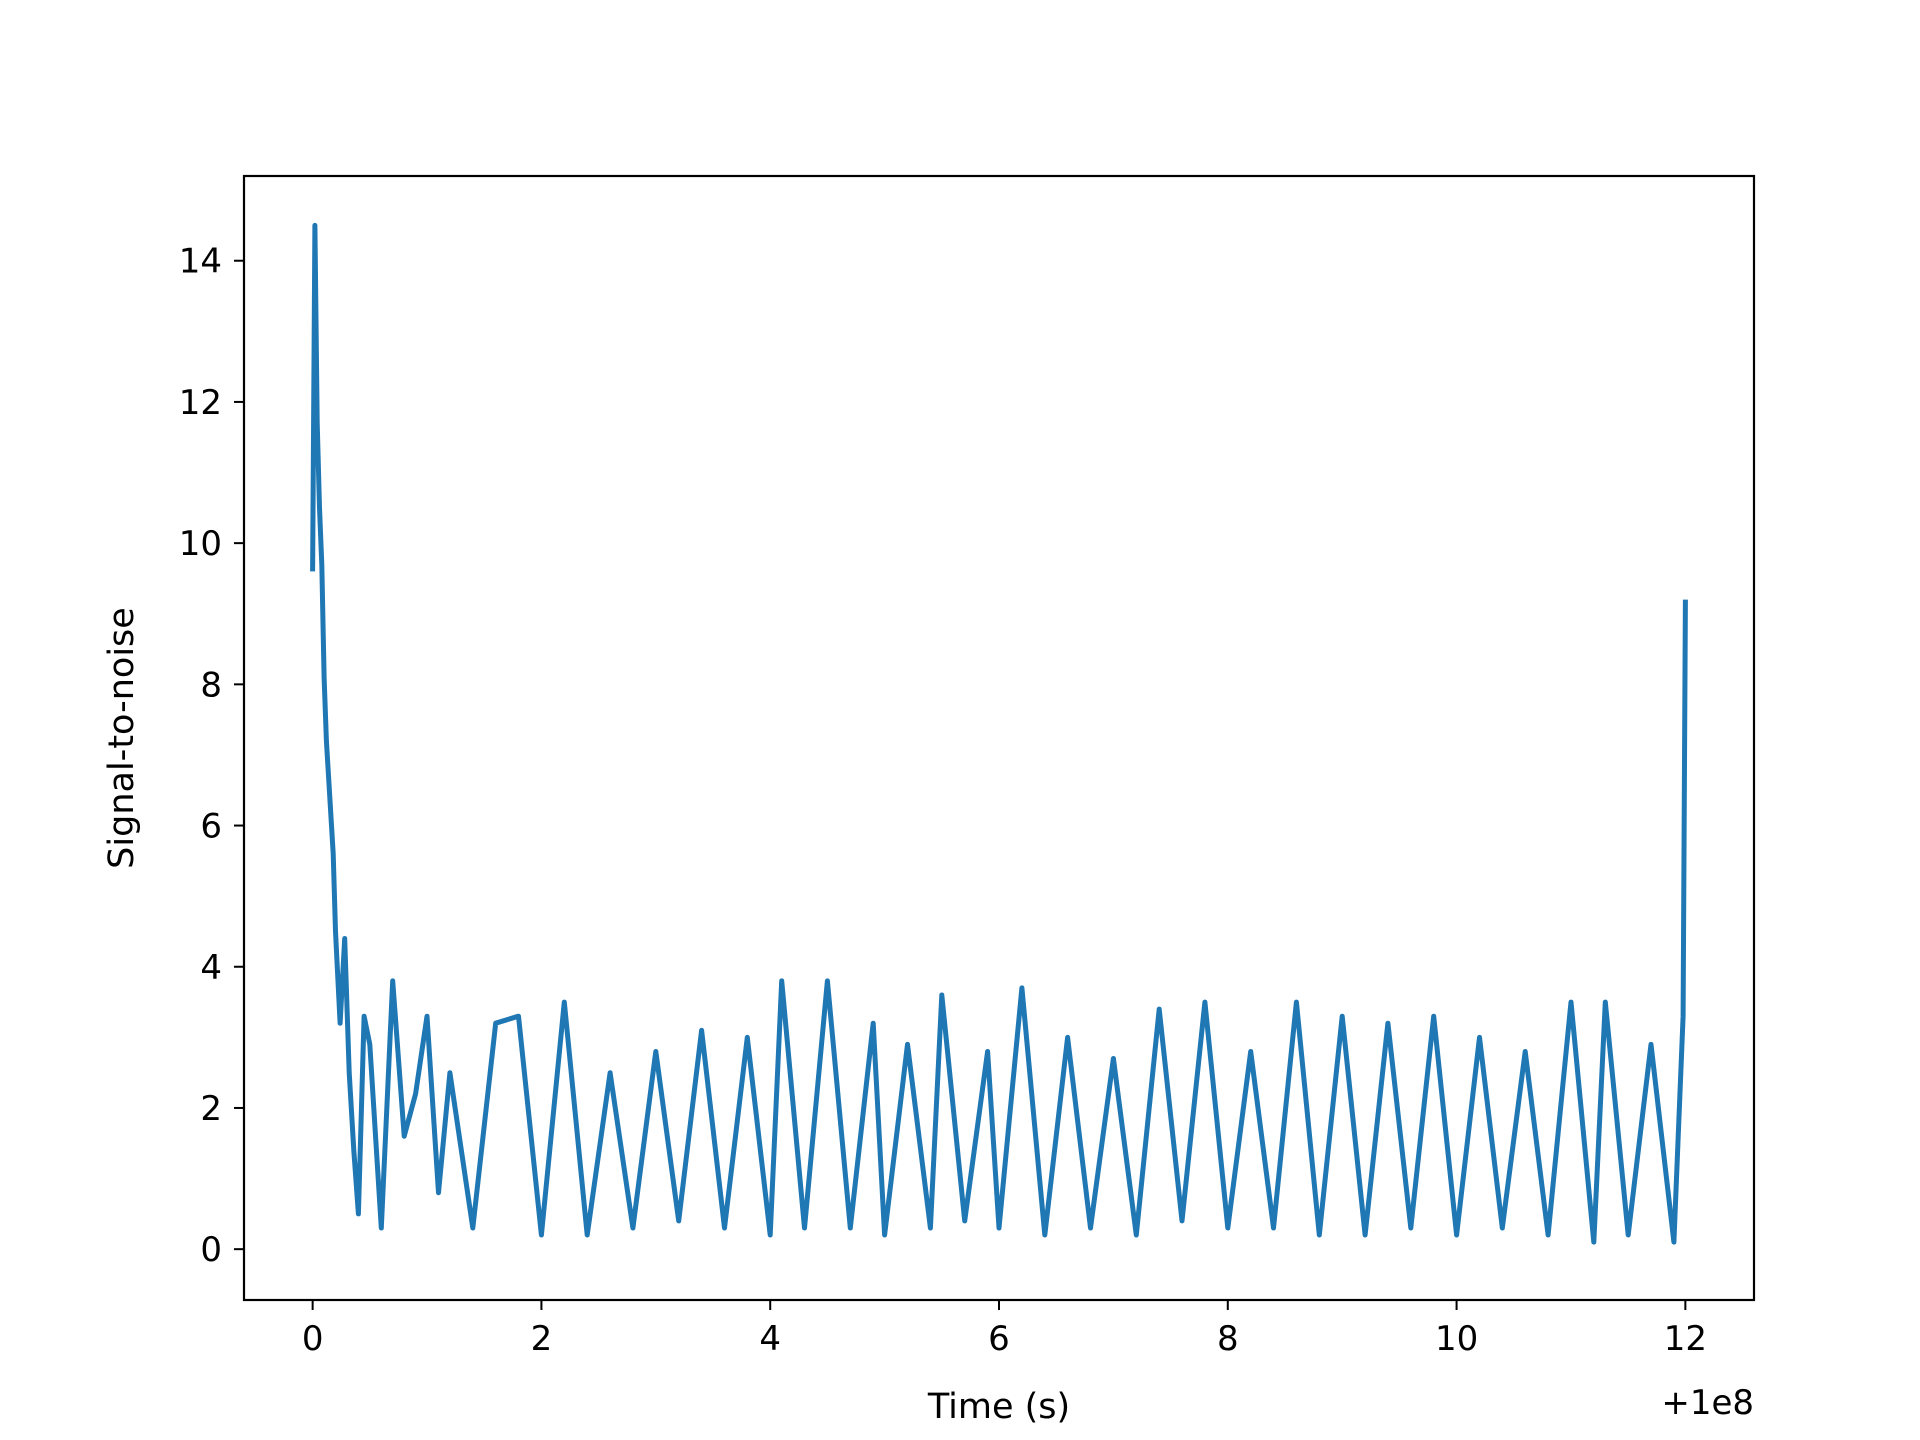  I want to click on x-tick-label: 10, so click(1456, 1339).